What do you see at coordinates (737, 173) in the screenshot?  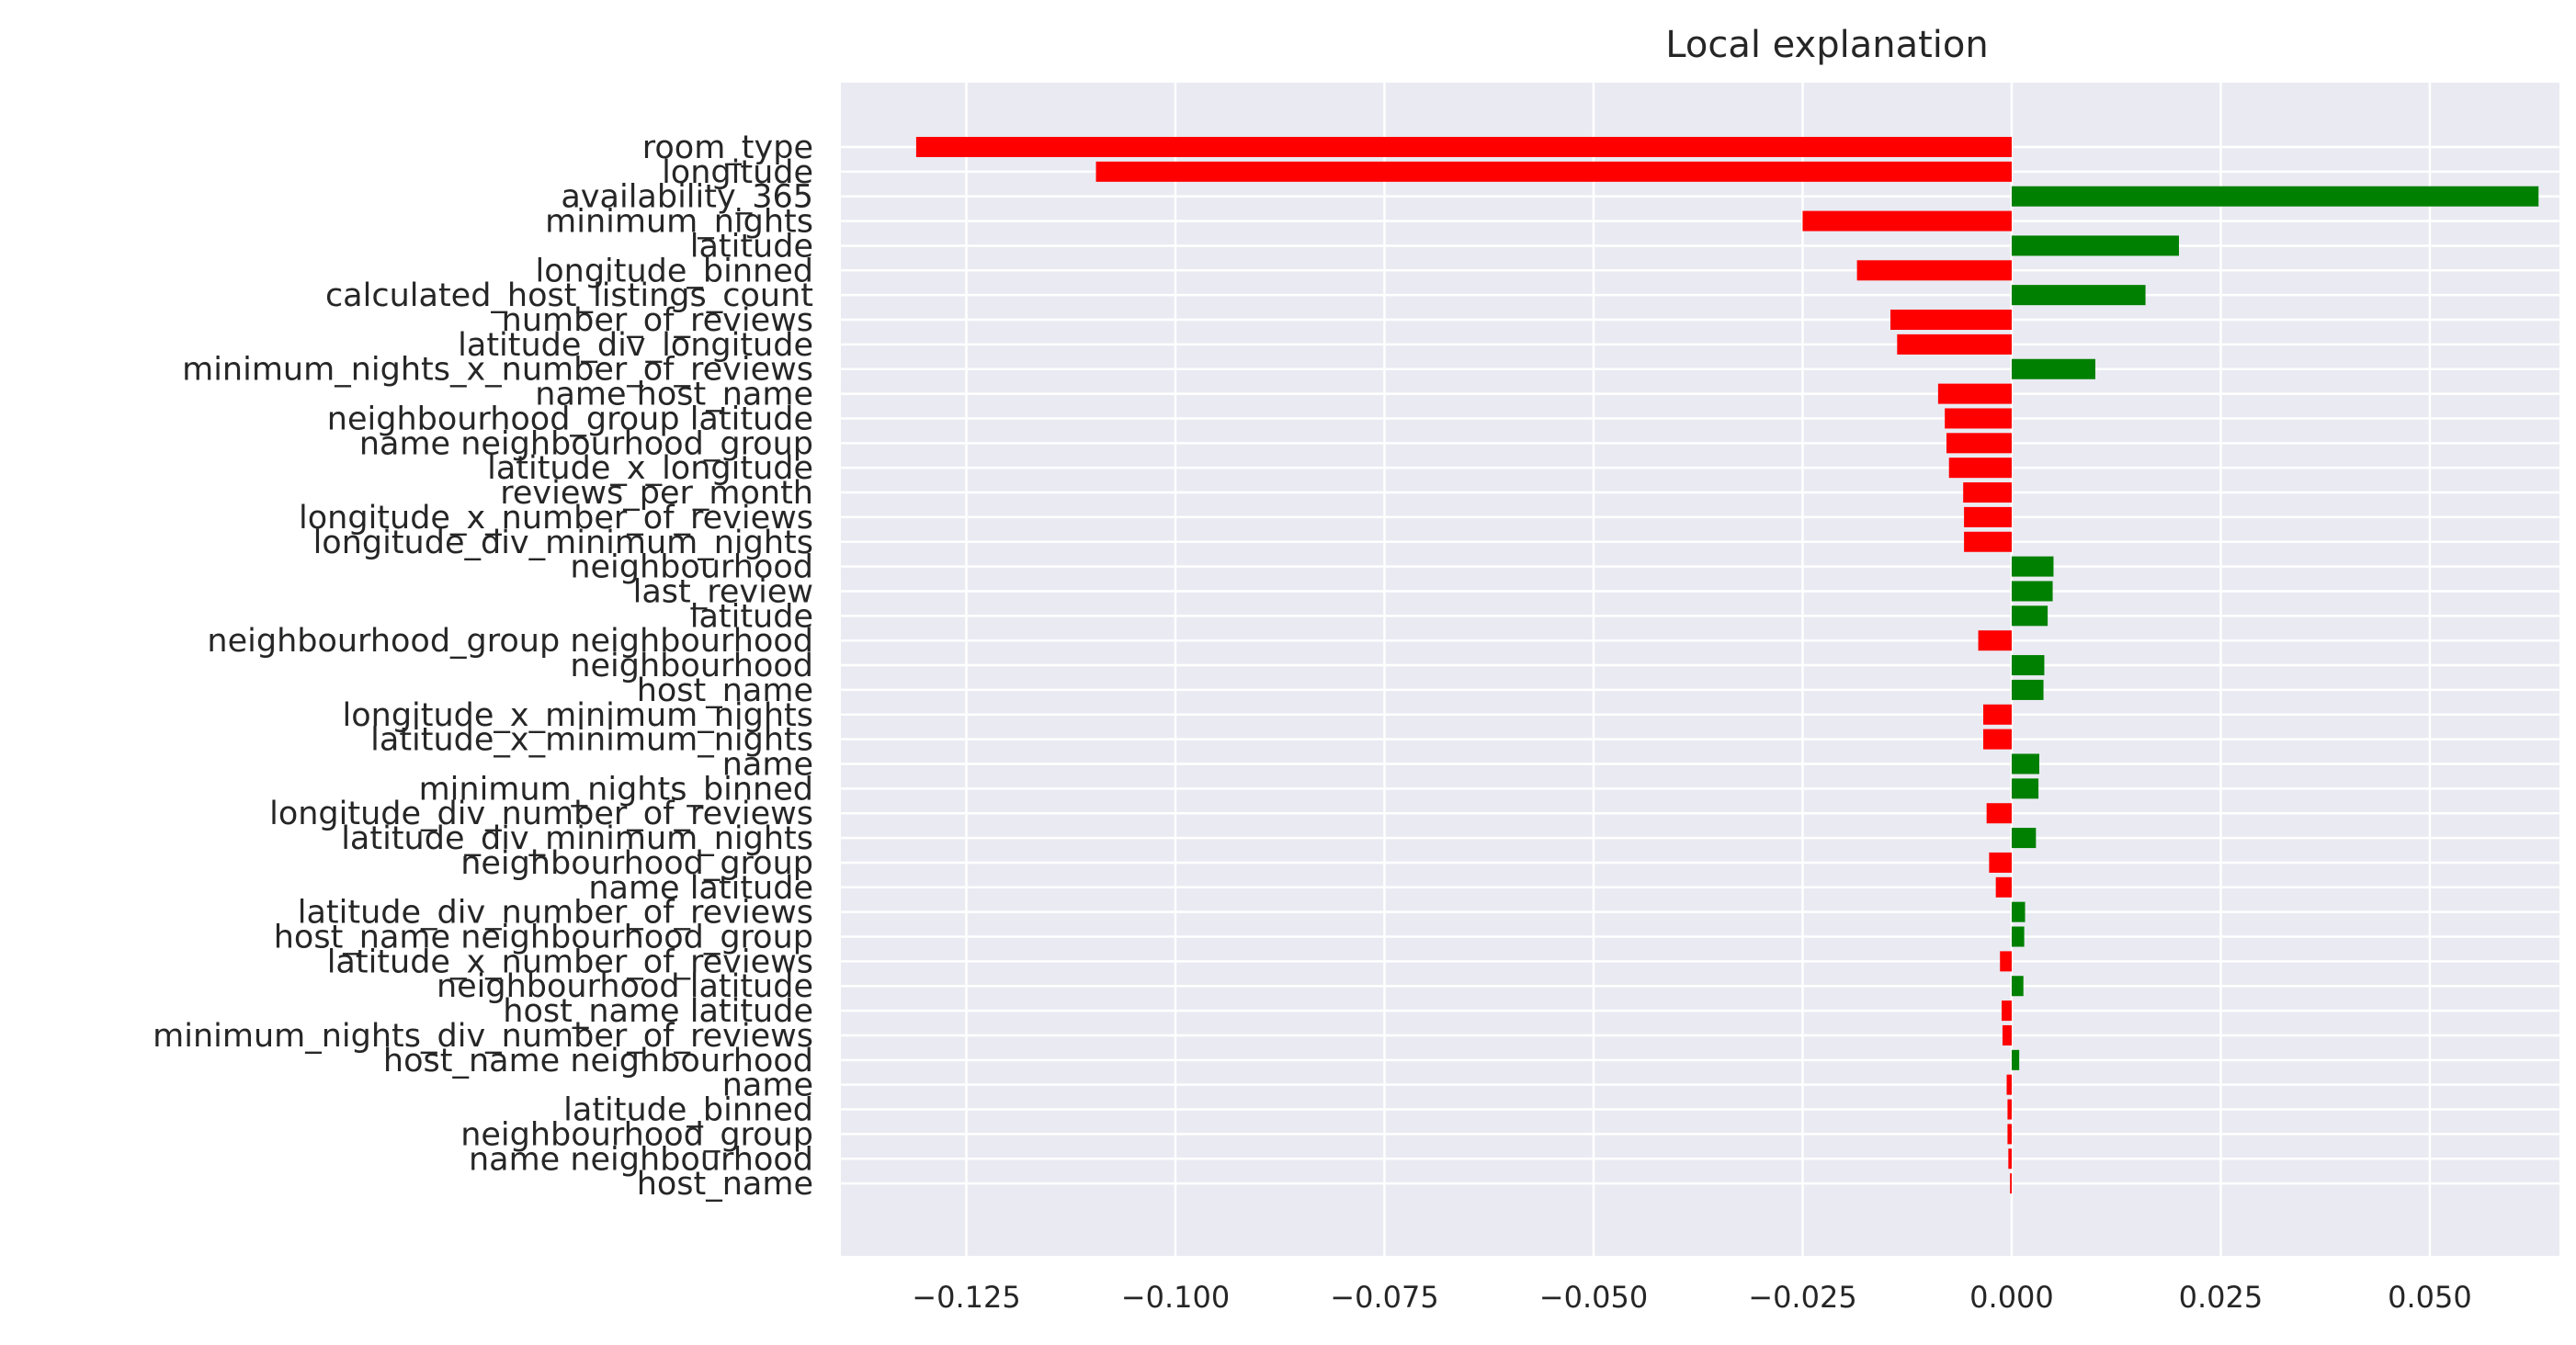 I see `y-tick-label: longitude` at bounding box center [737, 173].